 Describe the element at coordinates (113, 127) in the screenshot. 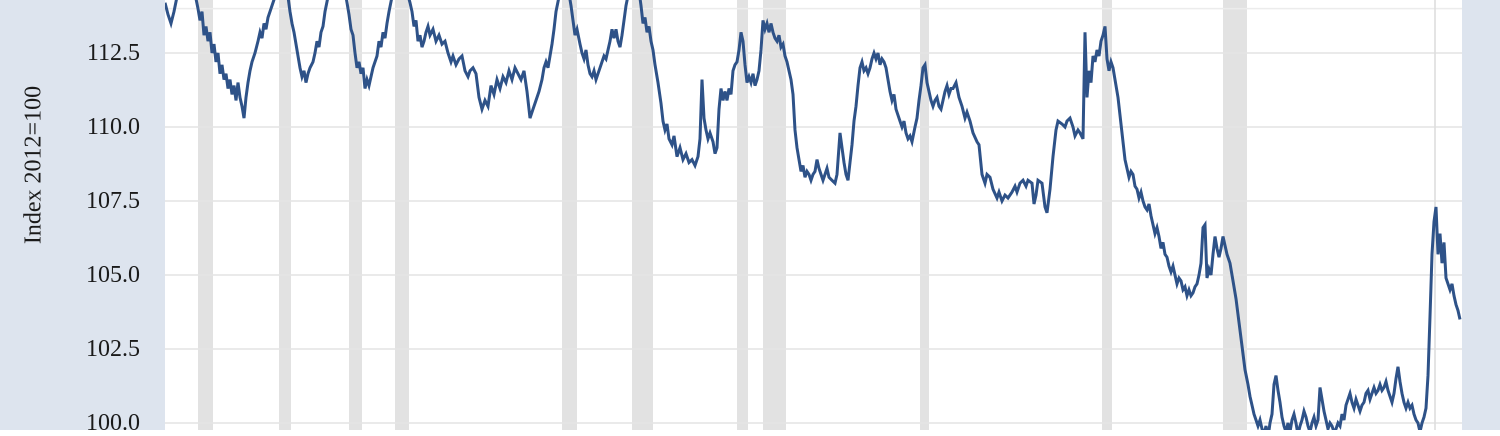

I see `y-tick-label: 110.0` at that location.